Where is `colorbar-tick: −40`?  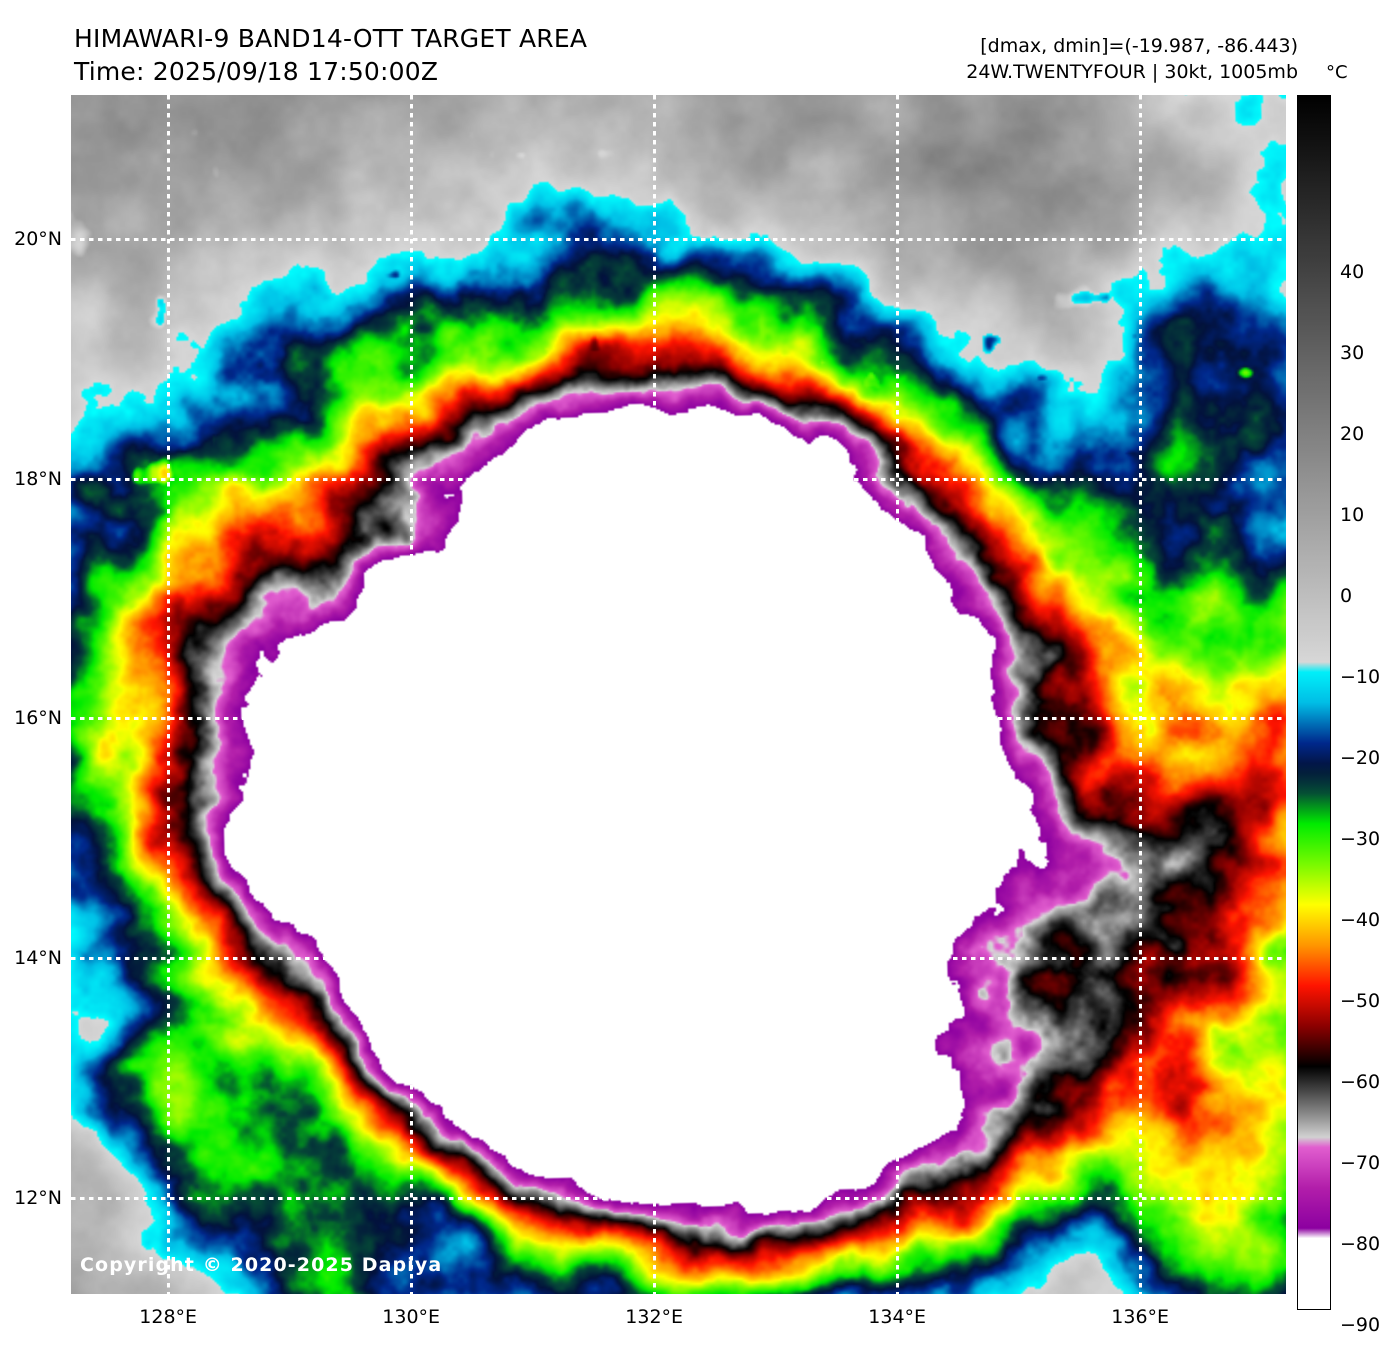
colorbar-tick: −40 is located at coordinates (1360, 920).